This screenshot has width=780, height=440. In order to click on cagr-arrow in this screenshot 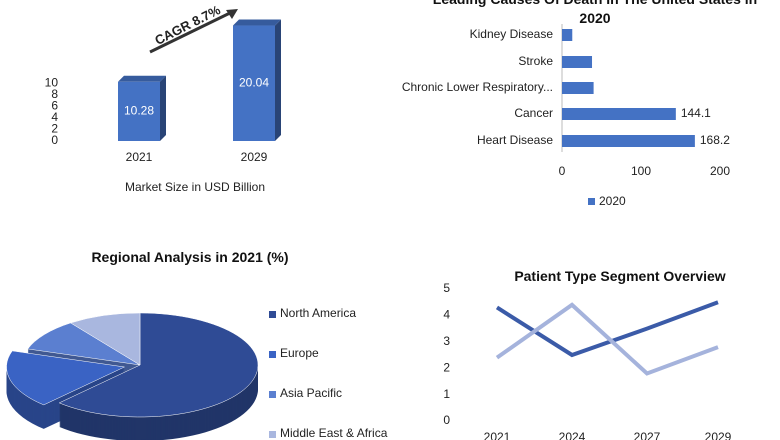, I will do `click(191, 32)`.